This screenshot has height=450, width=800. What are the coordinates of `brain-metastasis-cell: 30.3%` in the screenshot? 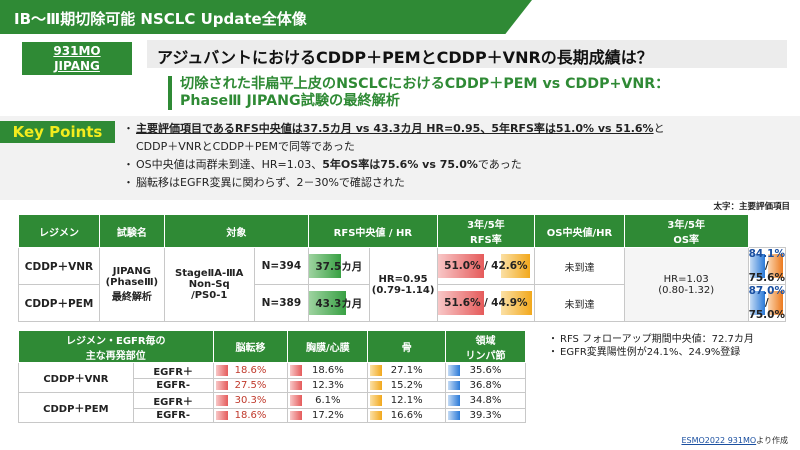 It's located at (250, 400).